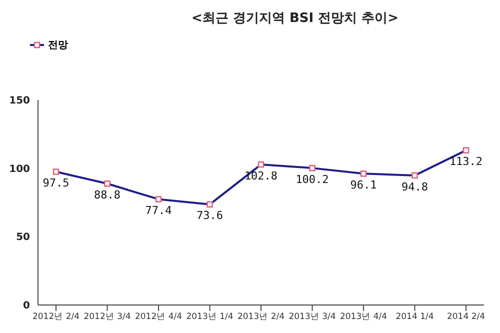 Image resolution: width=500 pixels, height=333 pixels. Describe the element at coordinates (261, 317) in the screenshot. I see `x-tick-label: 2013년 2/4` at that location.